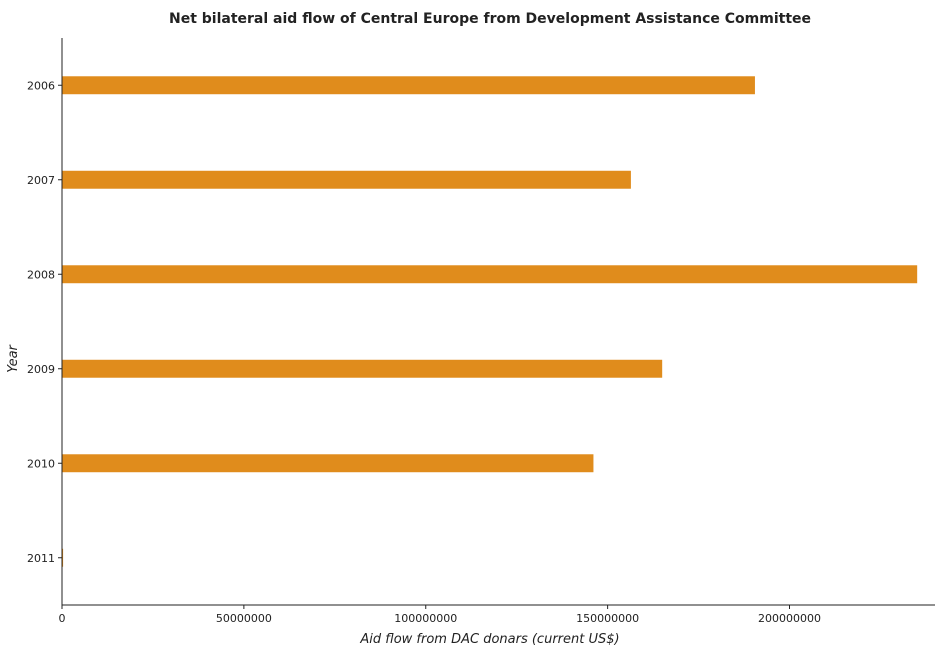 This screenshot has height=650, width=947. What do you see at coordinates (497, 614) in the screenshot?
I see `x-axis: 0 50000000 100000000 150000000 200000000` at bounding box center [497, 614].